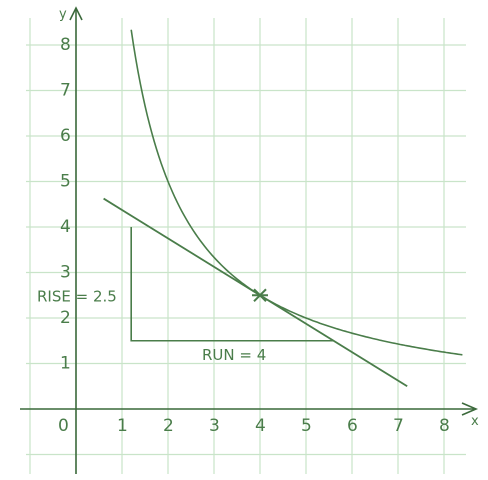 This screenshot has height=480, width=488. I want to click on y-tick-label: 3, so click(65, 273).